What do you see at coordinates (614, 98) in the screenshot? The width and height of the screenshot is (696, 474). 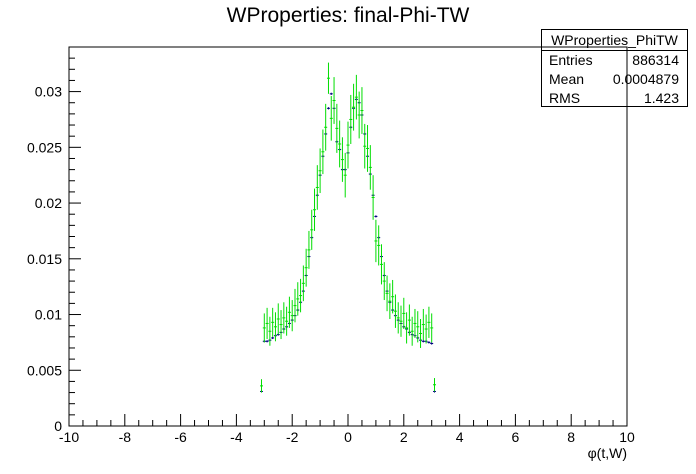 I see `stats-row-rms: RMS 1.423` at bounding box center [614, 98].